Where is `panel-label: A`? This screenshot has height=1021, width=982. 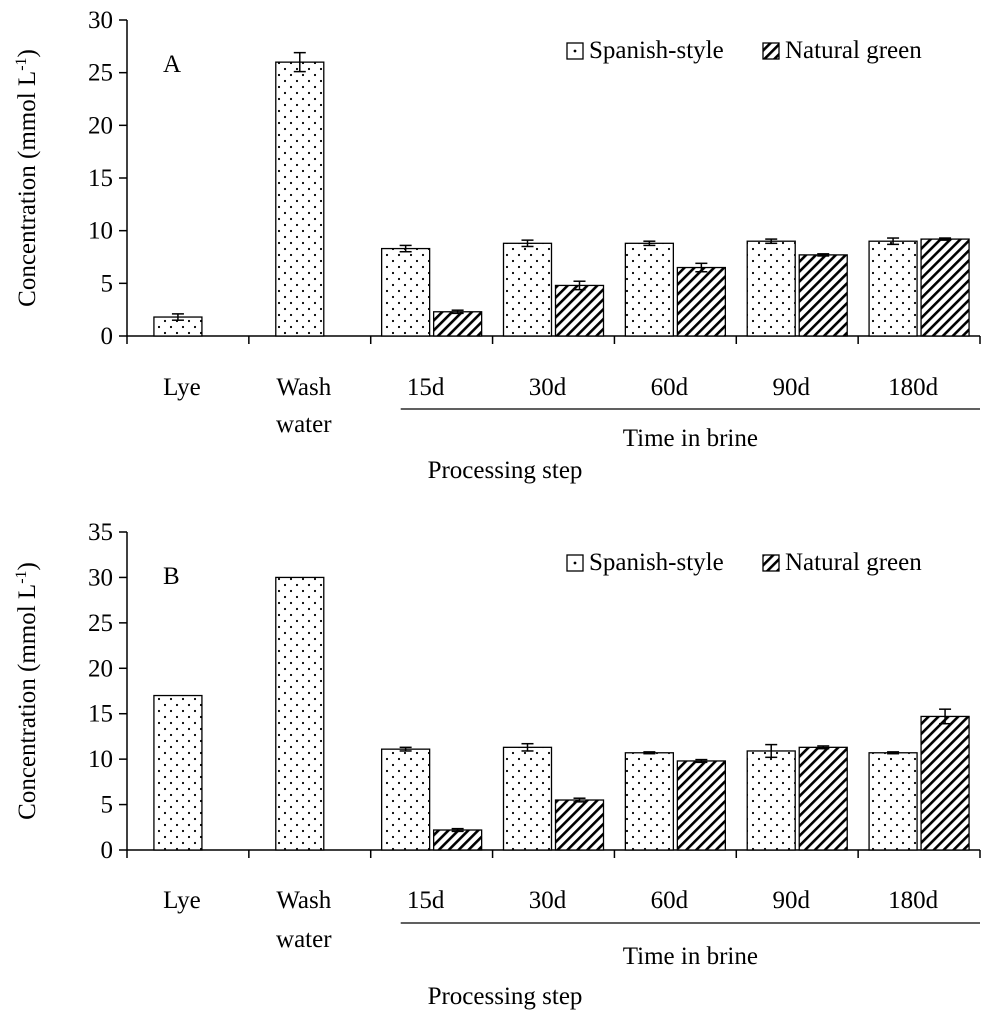 panel-label: A is located at coordinates (172, 64).